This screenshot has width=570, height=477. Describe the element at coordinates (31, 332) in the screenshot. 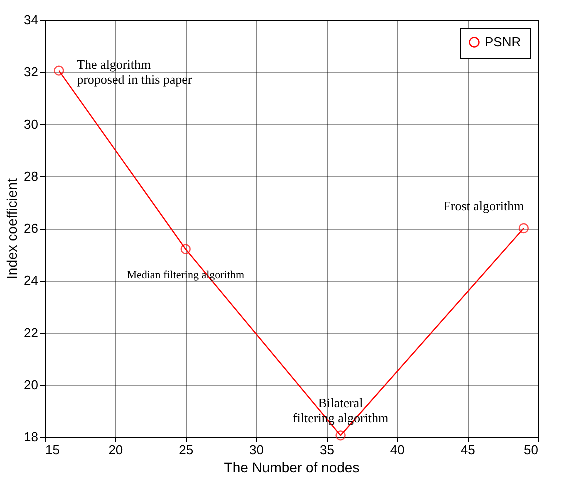

I see `y-tick-label: 22` at that location.